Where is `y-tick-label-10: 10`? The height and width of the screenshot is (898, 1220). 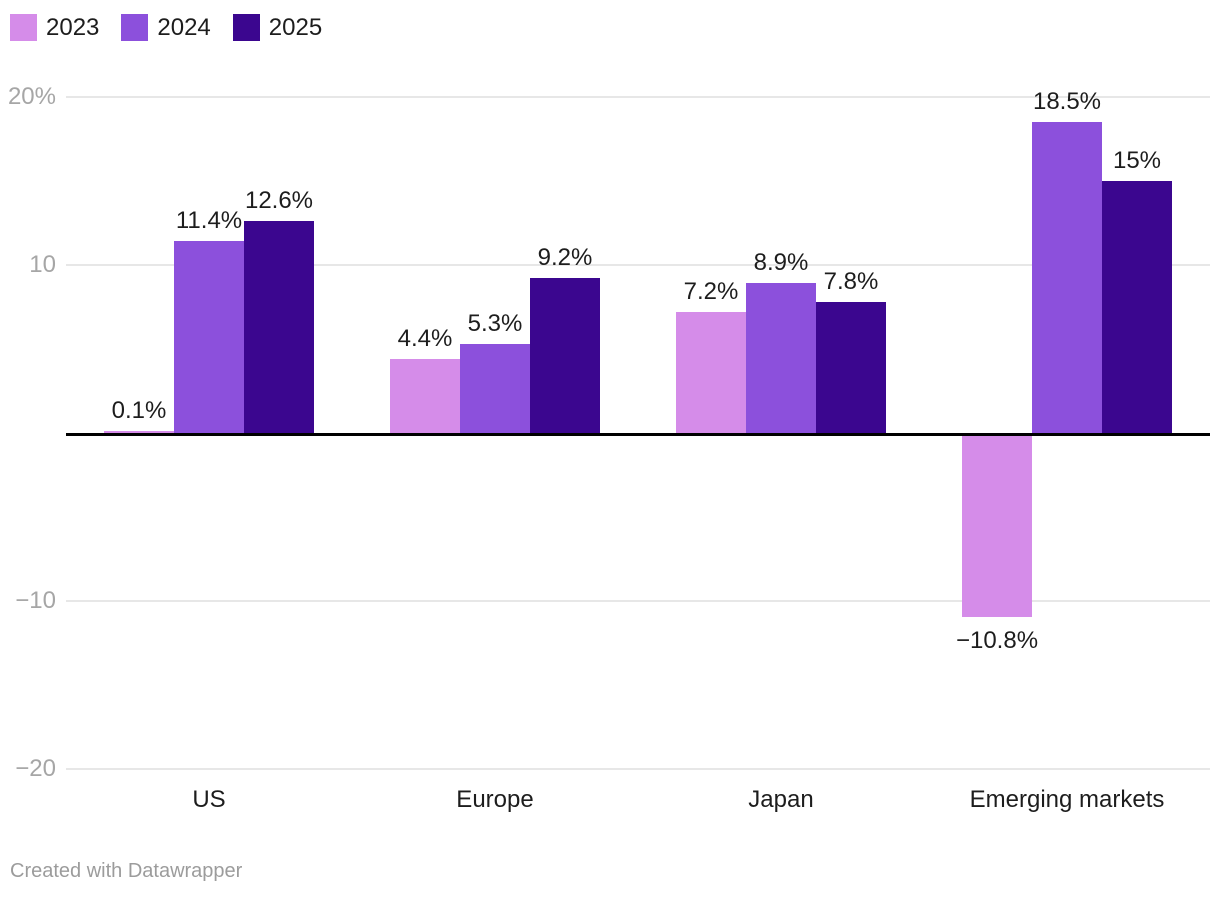 y-tick-label-10: 10 is located at coordinates (42, 264).